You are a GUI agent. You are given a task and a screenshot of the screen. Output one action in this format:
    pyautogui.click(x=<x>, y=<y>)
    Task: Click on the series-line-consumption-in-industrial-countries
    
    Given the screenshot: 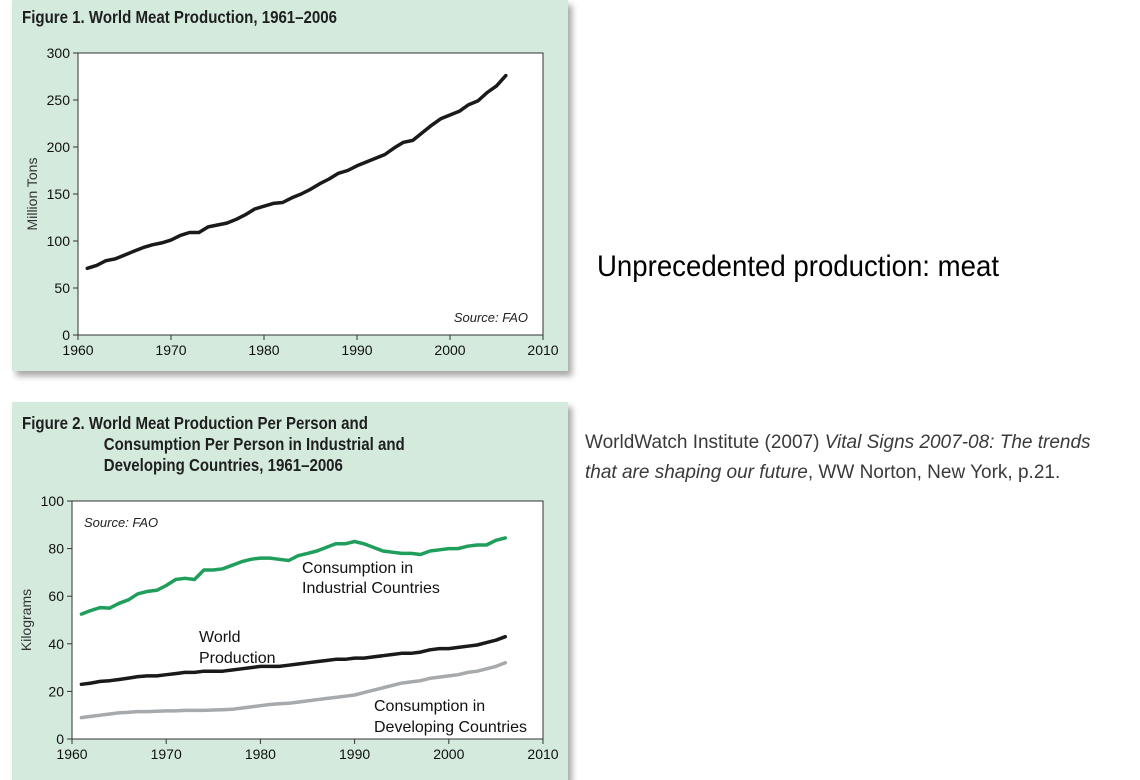 What is the action you would take?
    pyautogui.click(x=293, y=576)
    